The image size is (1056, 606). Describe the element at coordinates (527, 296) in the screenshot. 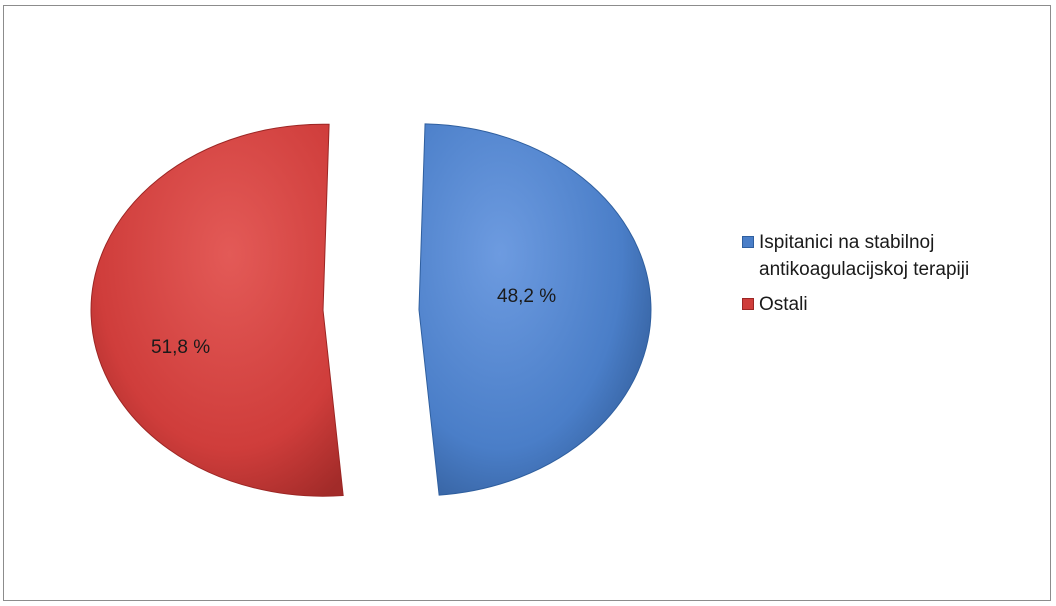

I see `slice-label-stabilna: 48,2 %` at that location.